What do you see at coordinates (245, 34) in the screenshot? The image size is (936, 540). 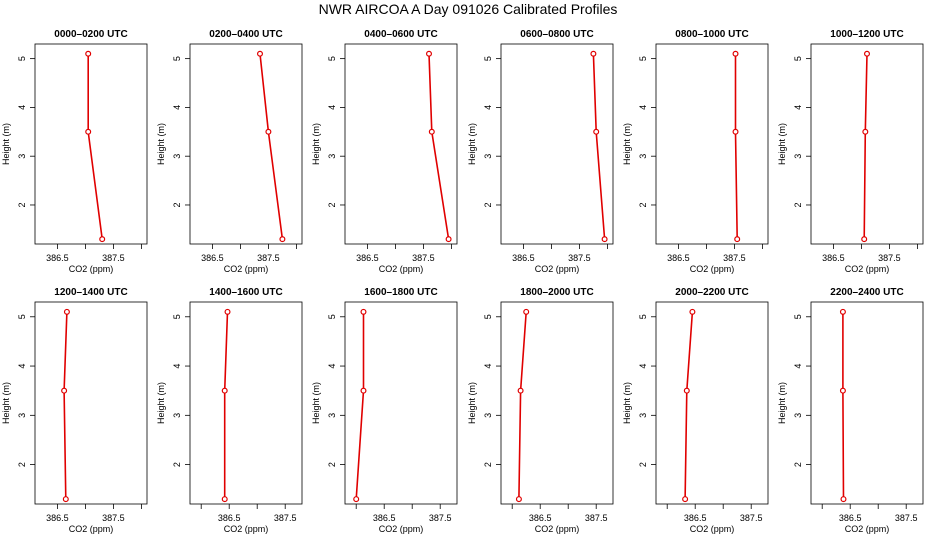 I see `panel-title: 0200–0400 UTC` at bounding box center [245, 34].